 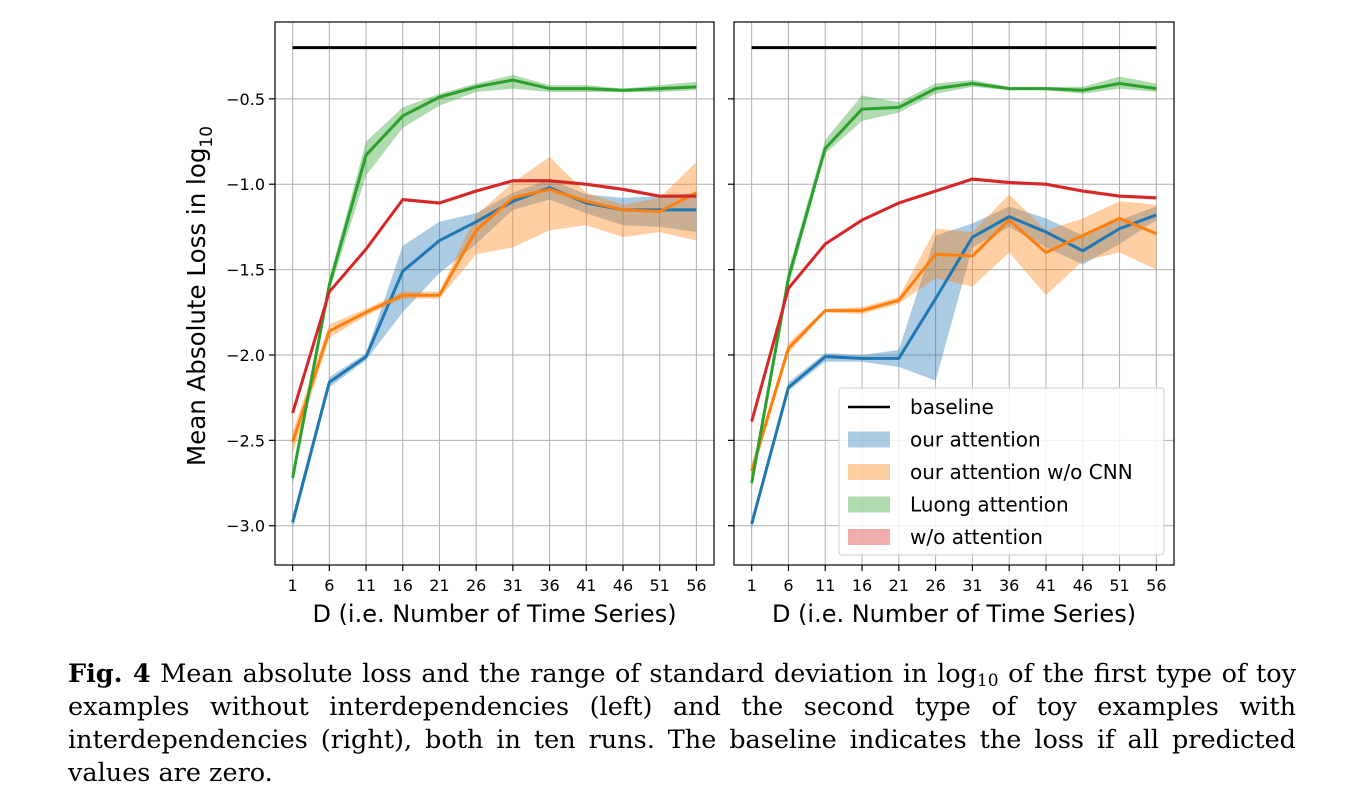 I want to click on legend-label-w-o-attention: w/o attention, so click(x=976, y=537).